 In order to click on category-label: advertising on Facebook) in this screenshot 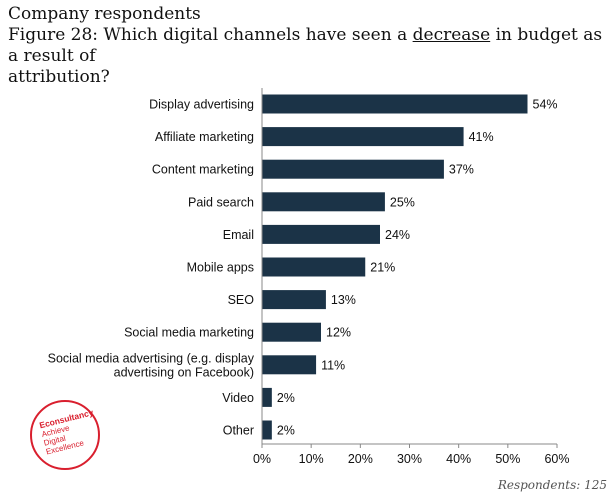, I will do `click(184, 372)`.